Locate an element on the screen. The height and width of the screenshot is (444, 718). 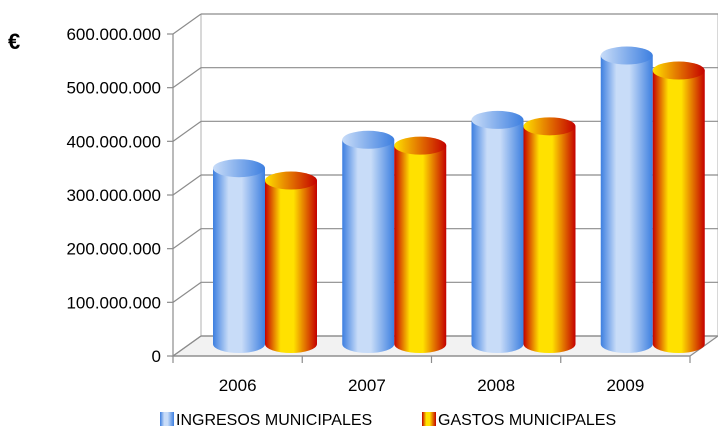
legend-item: INGRESOS MUNICIPALES is located at coordinates (266, 420).